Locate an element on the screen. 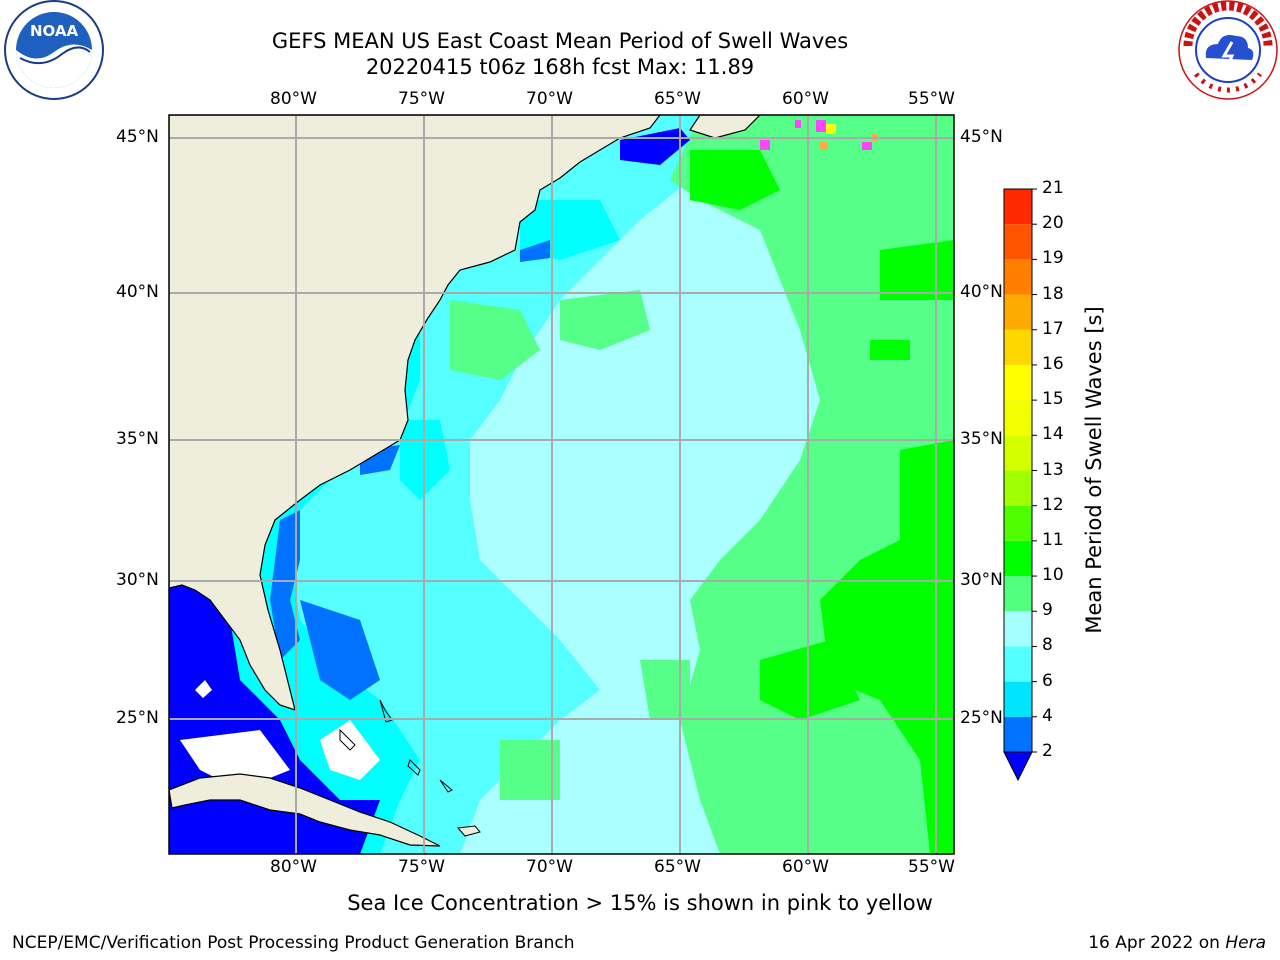 The image size is (1280, 960). colorbar-tick-label: 16 is located at coordinates (1053, 363).